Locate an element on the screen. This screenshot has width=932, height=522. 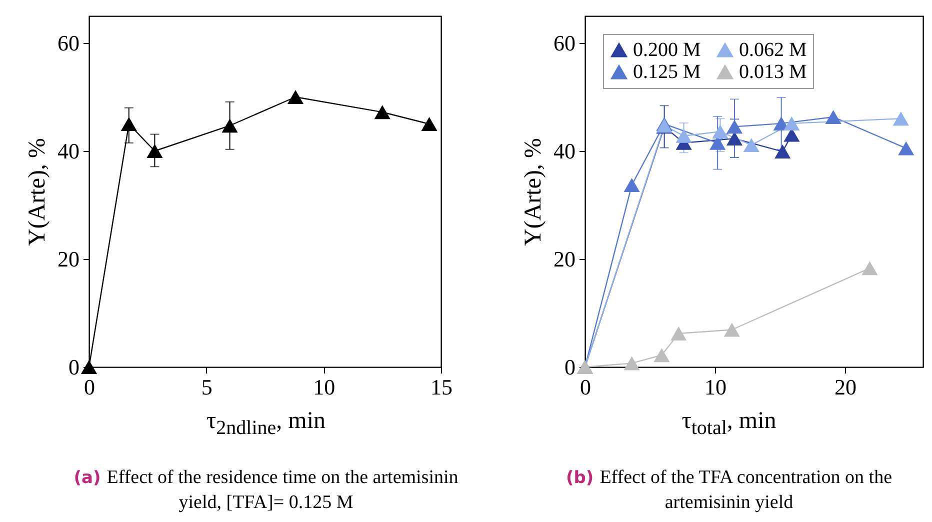
text: Effect of the residence time on the artemisinin yield, [TFA]= 0.125 M is located at coordinates (282, 490).